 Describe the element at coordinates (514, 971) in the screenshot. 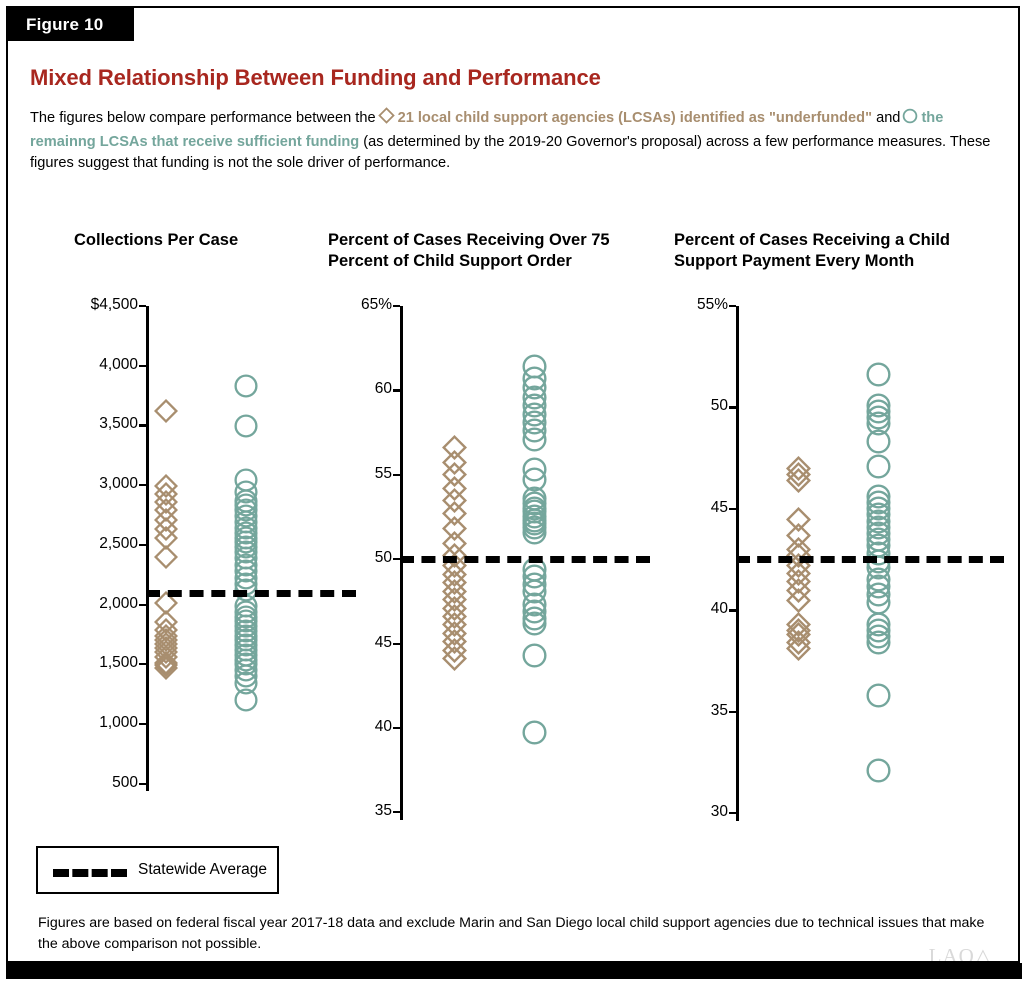

I see `bottom-bar` at that location.